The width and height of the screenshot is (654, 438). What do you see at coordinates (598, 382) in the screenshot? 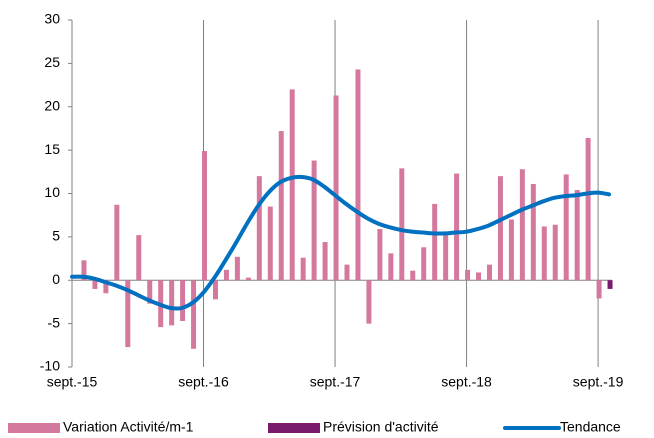
I see `x-tick-label: sept.-19` at bounding box center [598, 382].